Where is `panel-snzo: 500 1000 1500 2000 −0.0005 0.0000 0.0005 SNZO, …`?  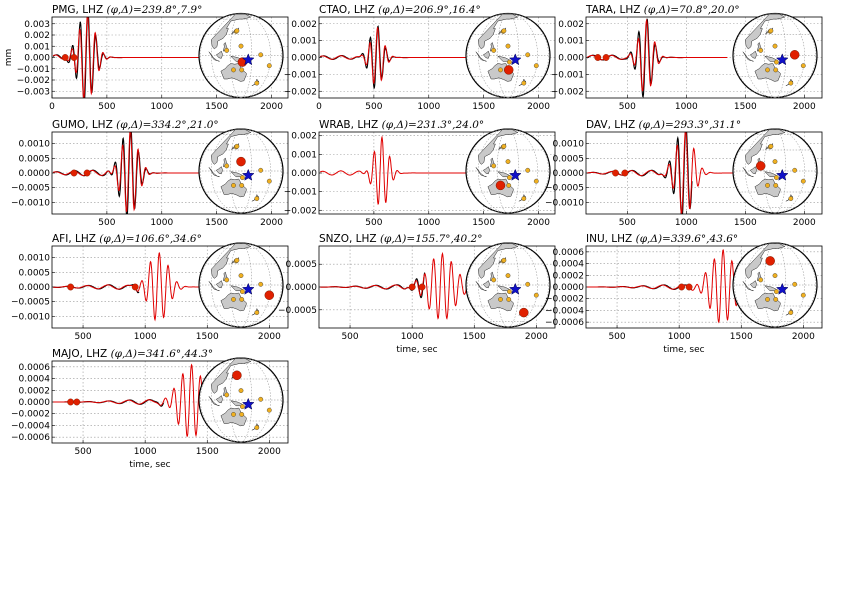 panel-snzo: 500 1000 1500 2000 −0.0005 0.0000 0.0005 SNZO, … is located at coordinates (417, 294).